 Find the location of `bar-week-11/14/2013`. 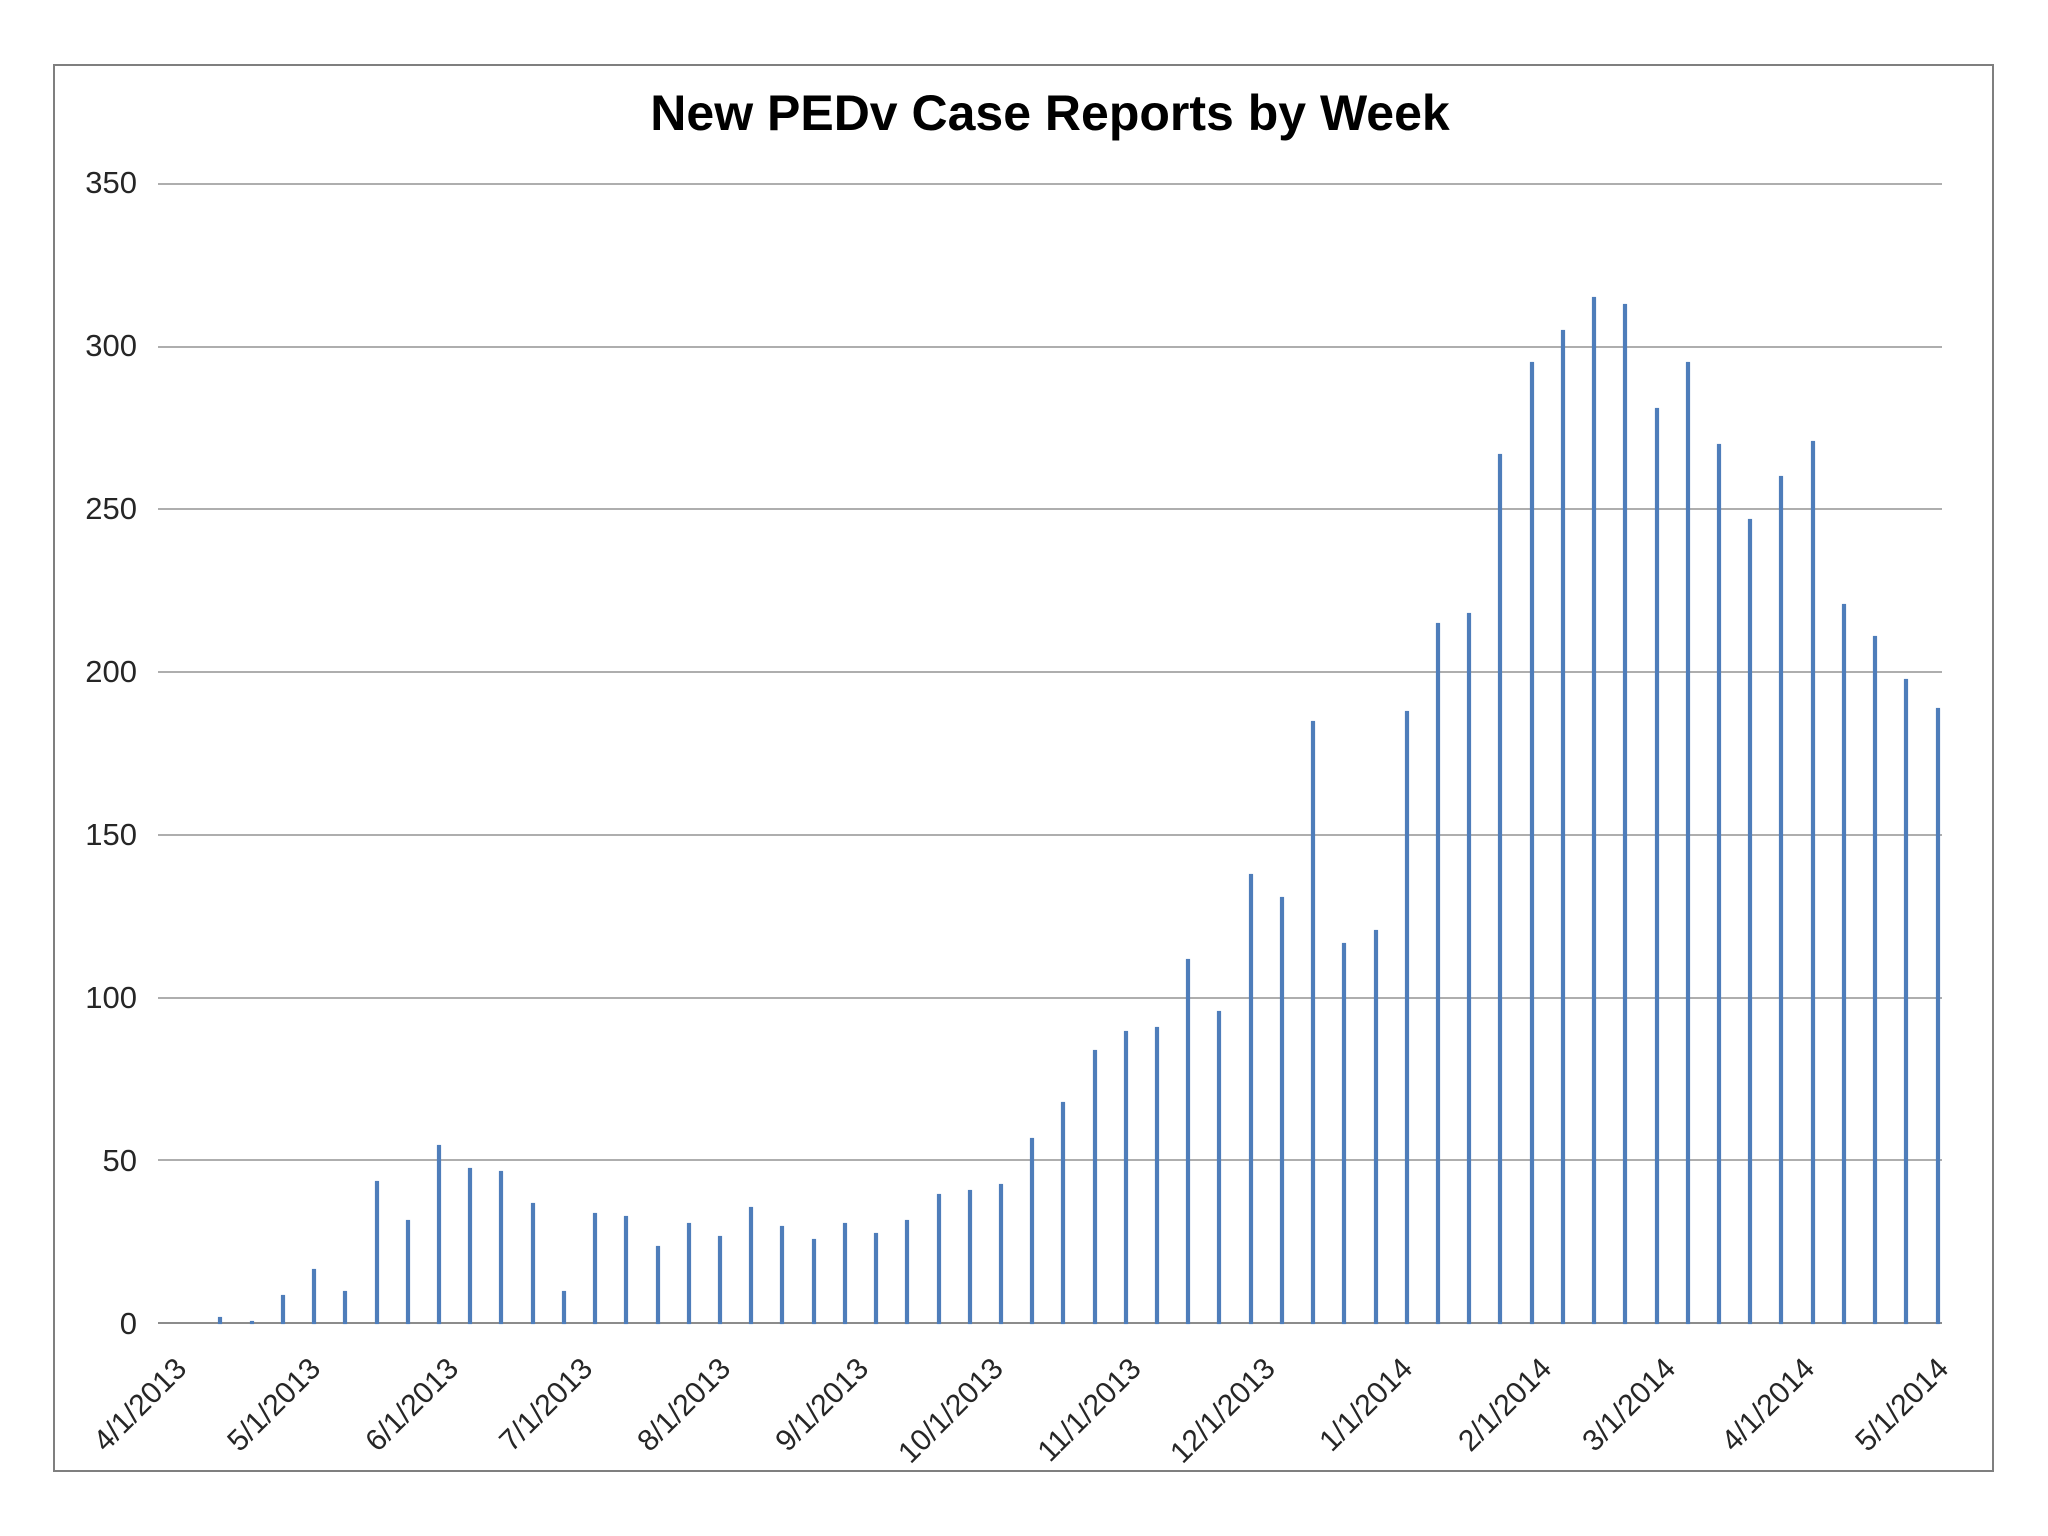

bar-week-11/14/2013 is located at coordinates (1188, 1141).